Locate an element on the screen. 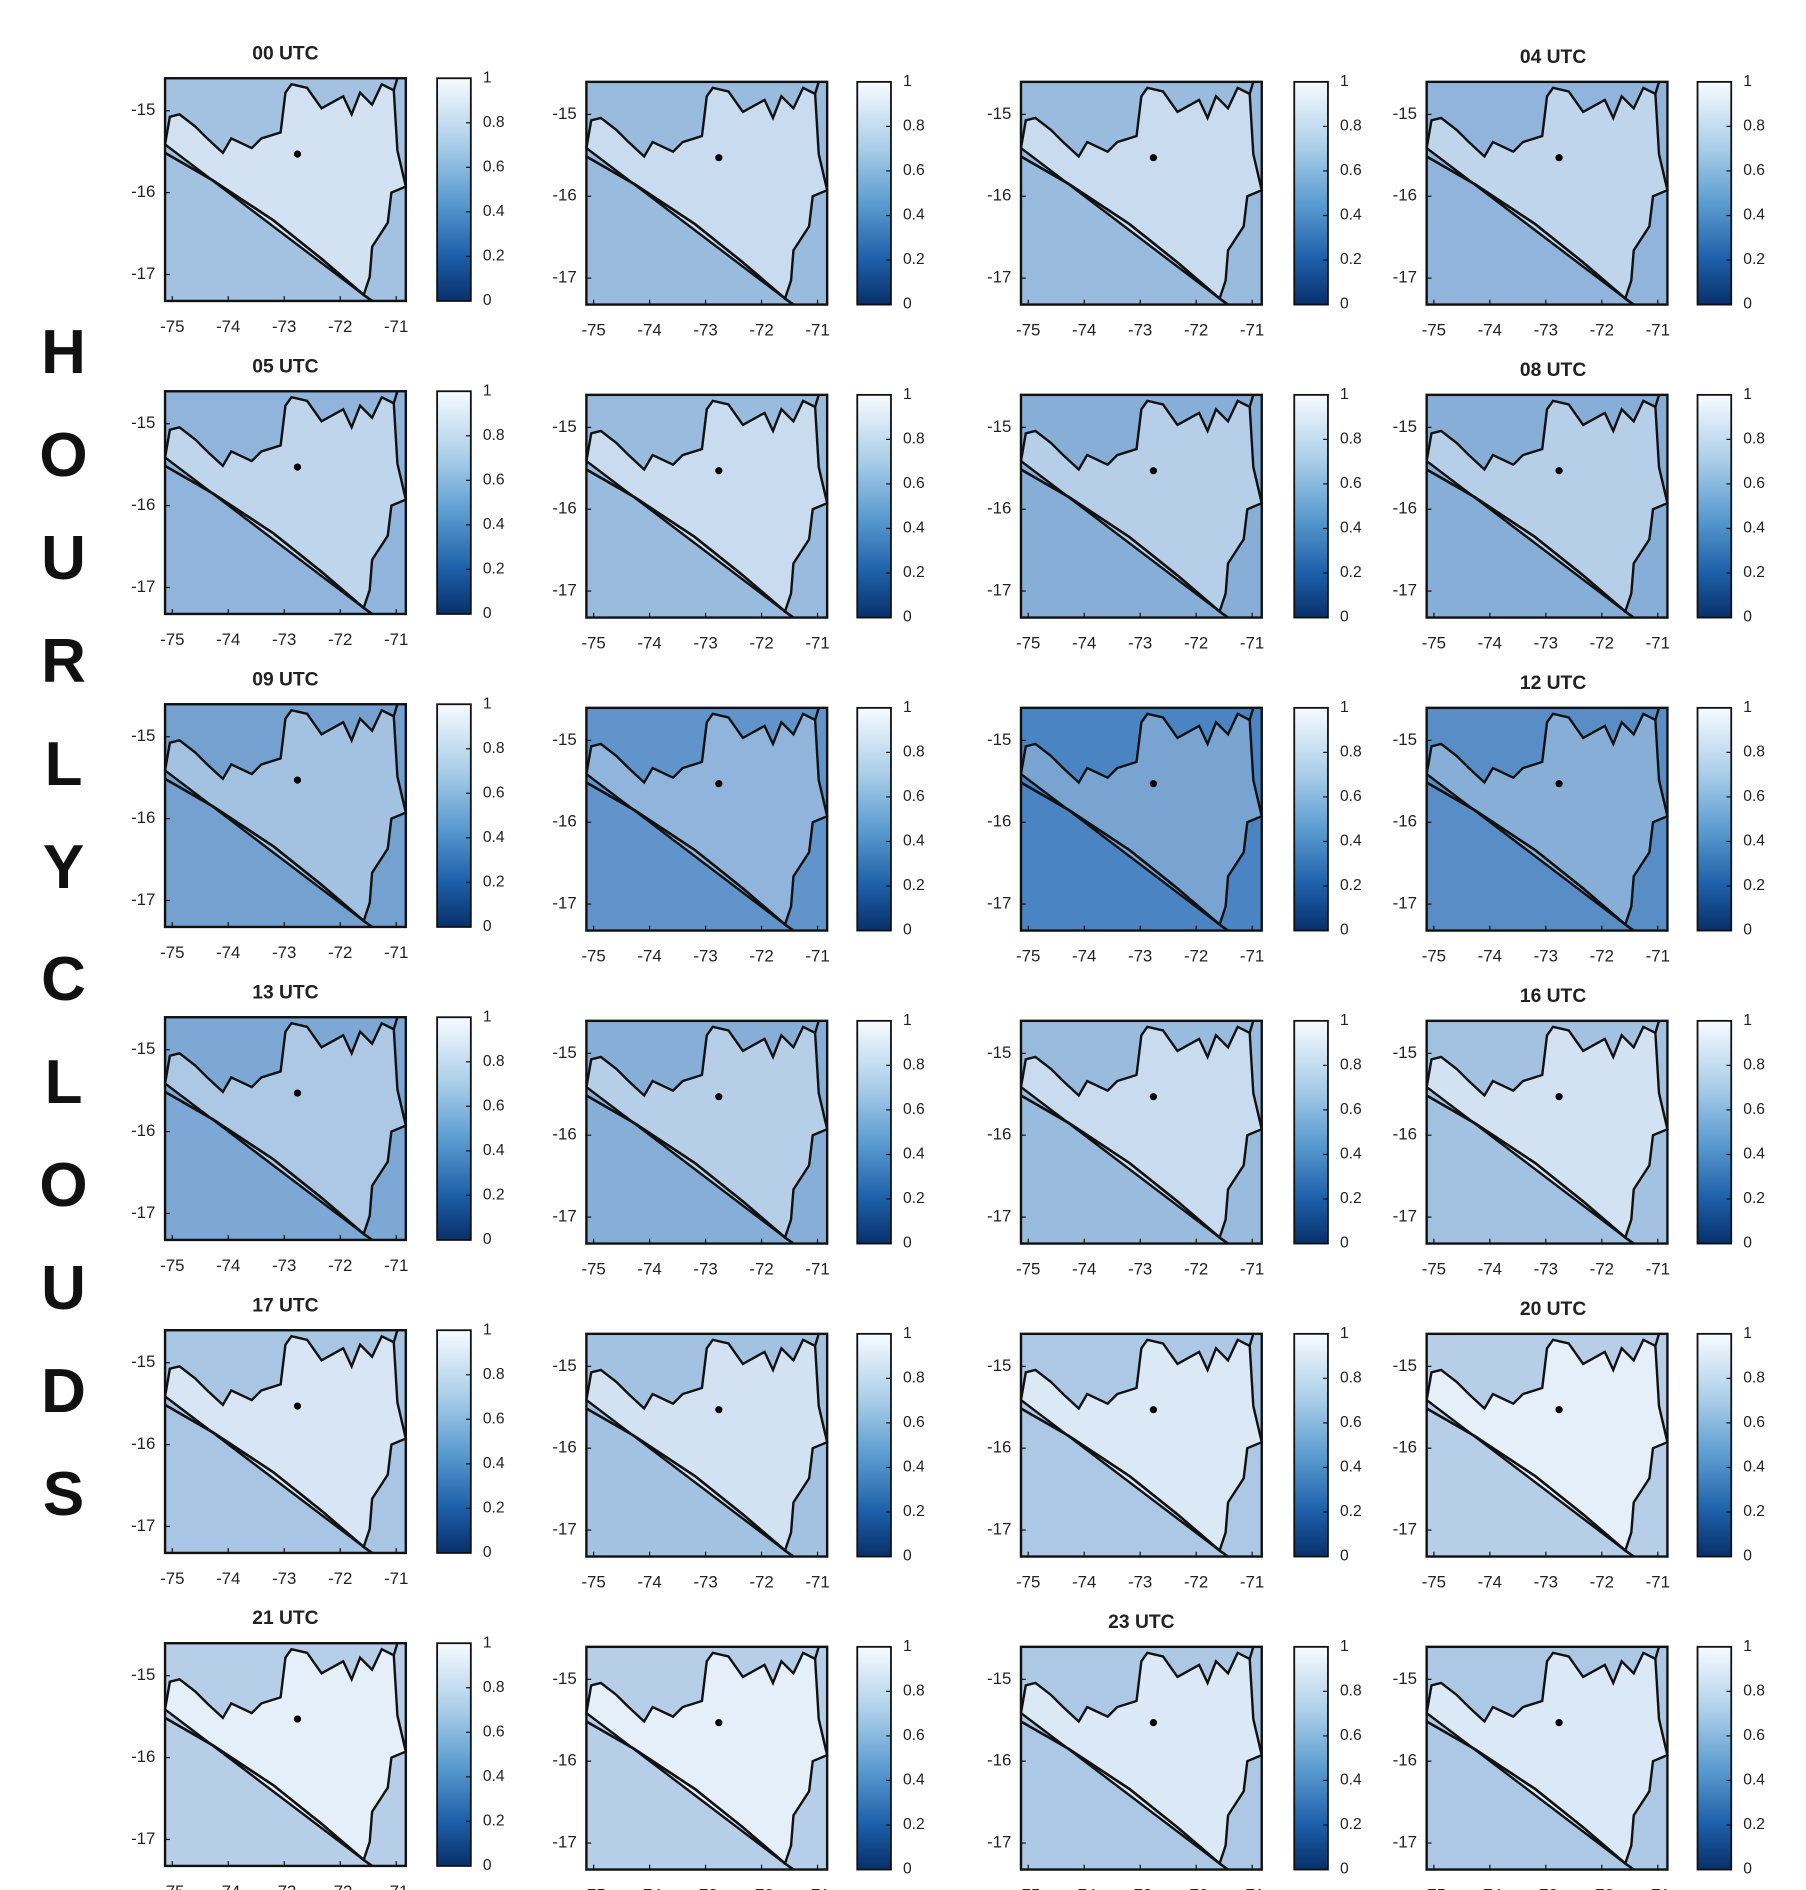 The height and width of the screenshot is (1890, 1806). map-panel: 12 UTC -75 -74 -73 -72 -71 -15 -16 -17 is located at coordinates (1531, 819).